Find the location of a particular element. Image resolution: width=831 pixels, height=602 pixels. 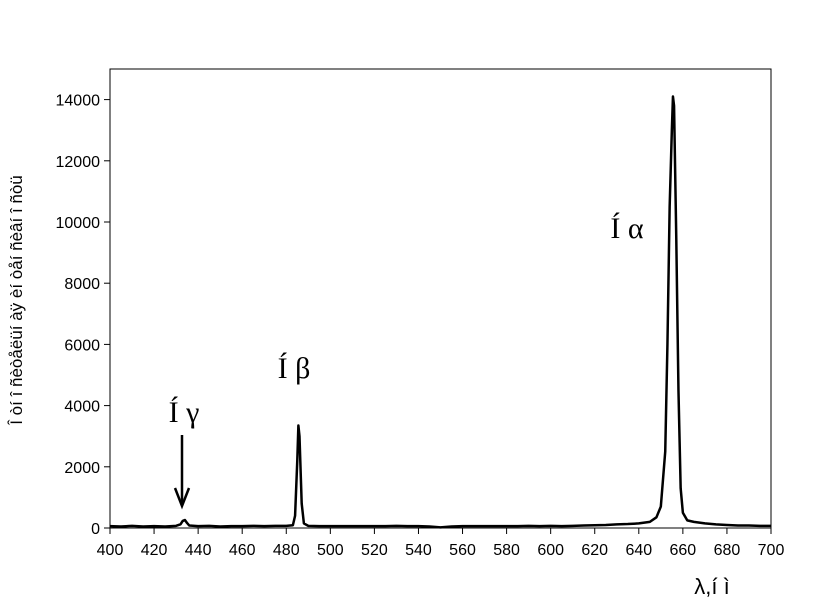

y-tick-label: 14000 is located at coordinates (78, 101).